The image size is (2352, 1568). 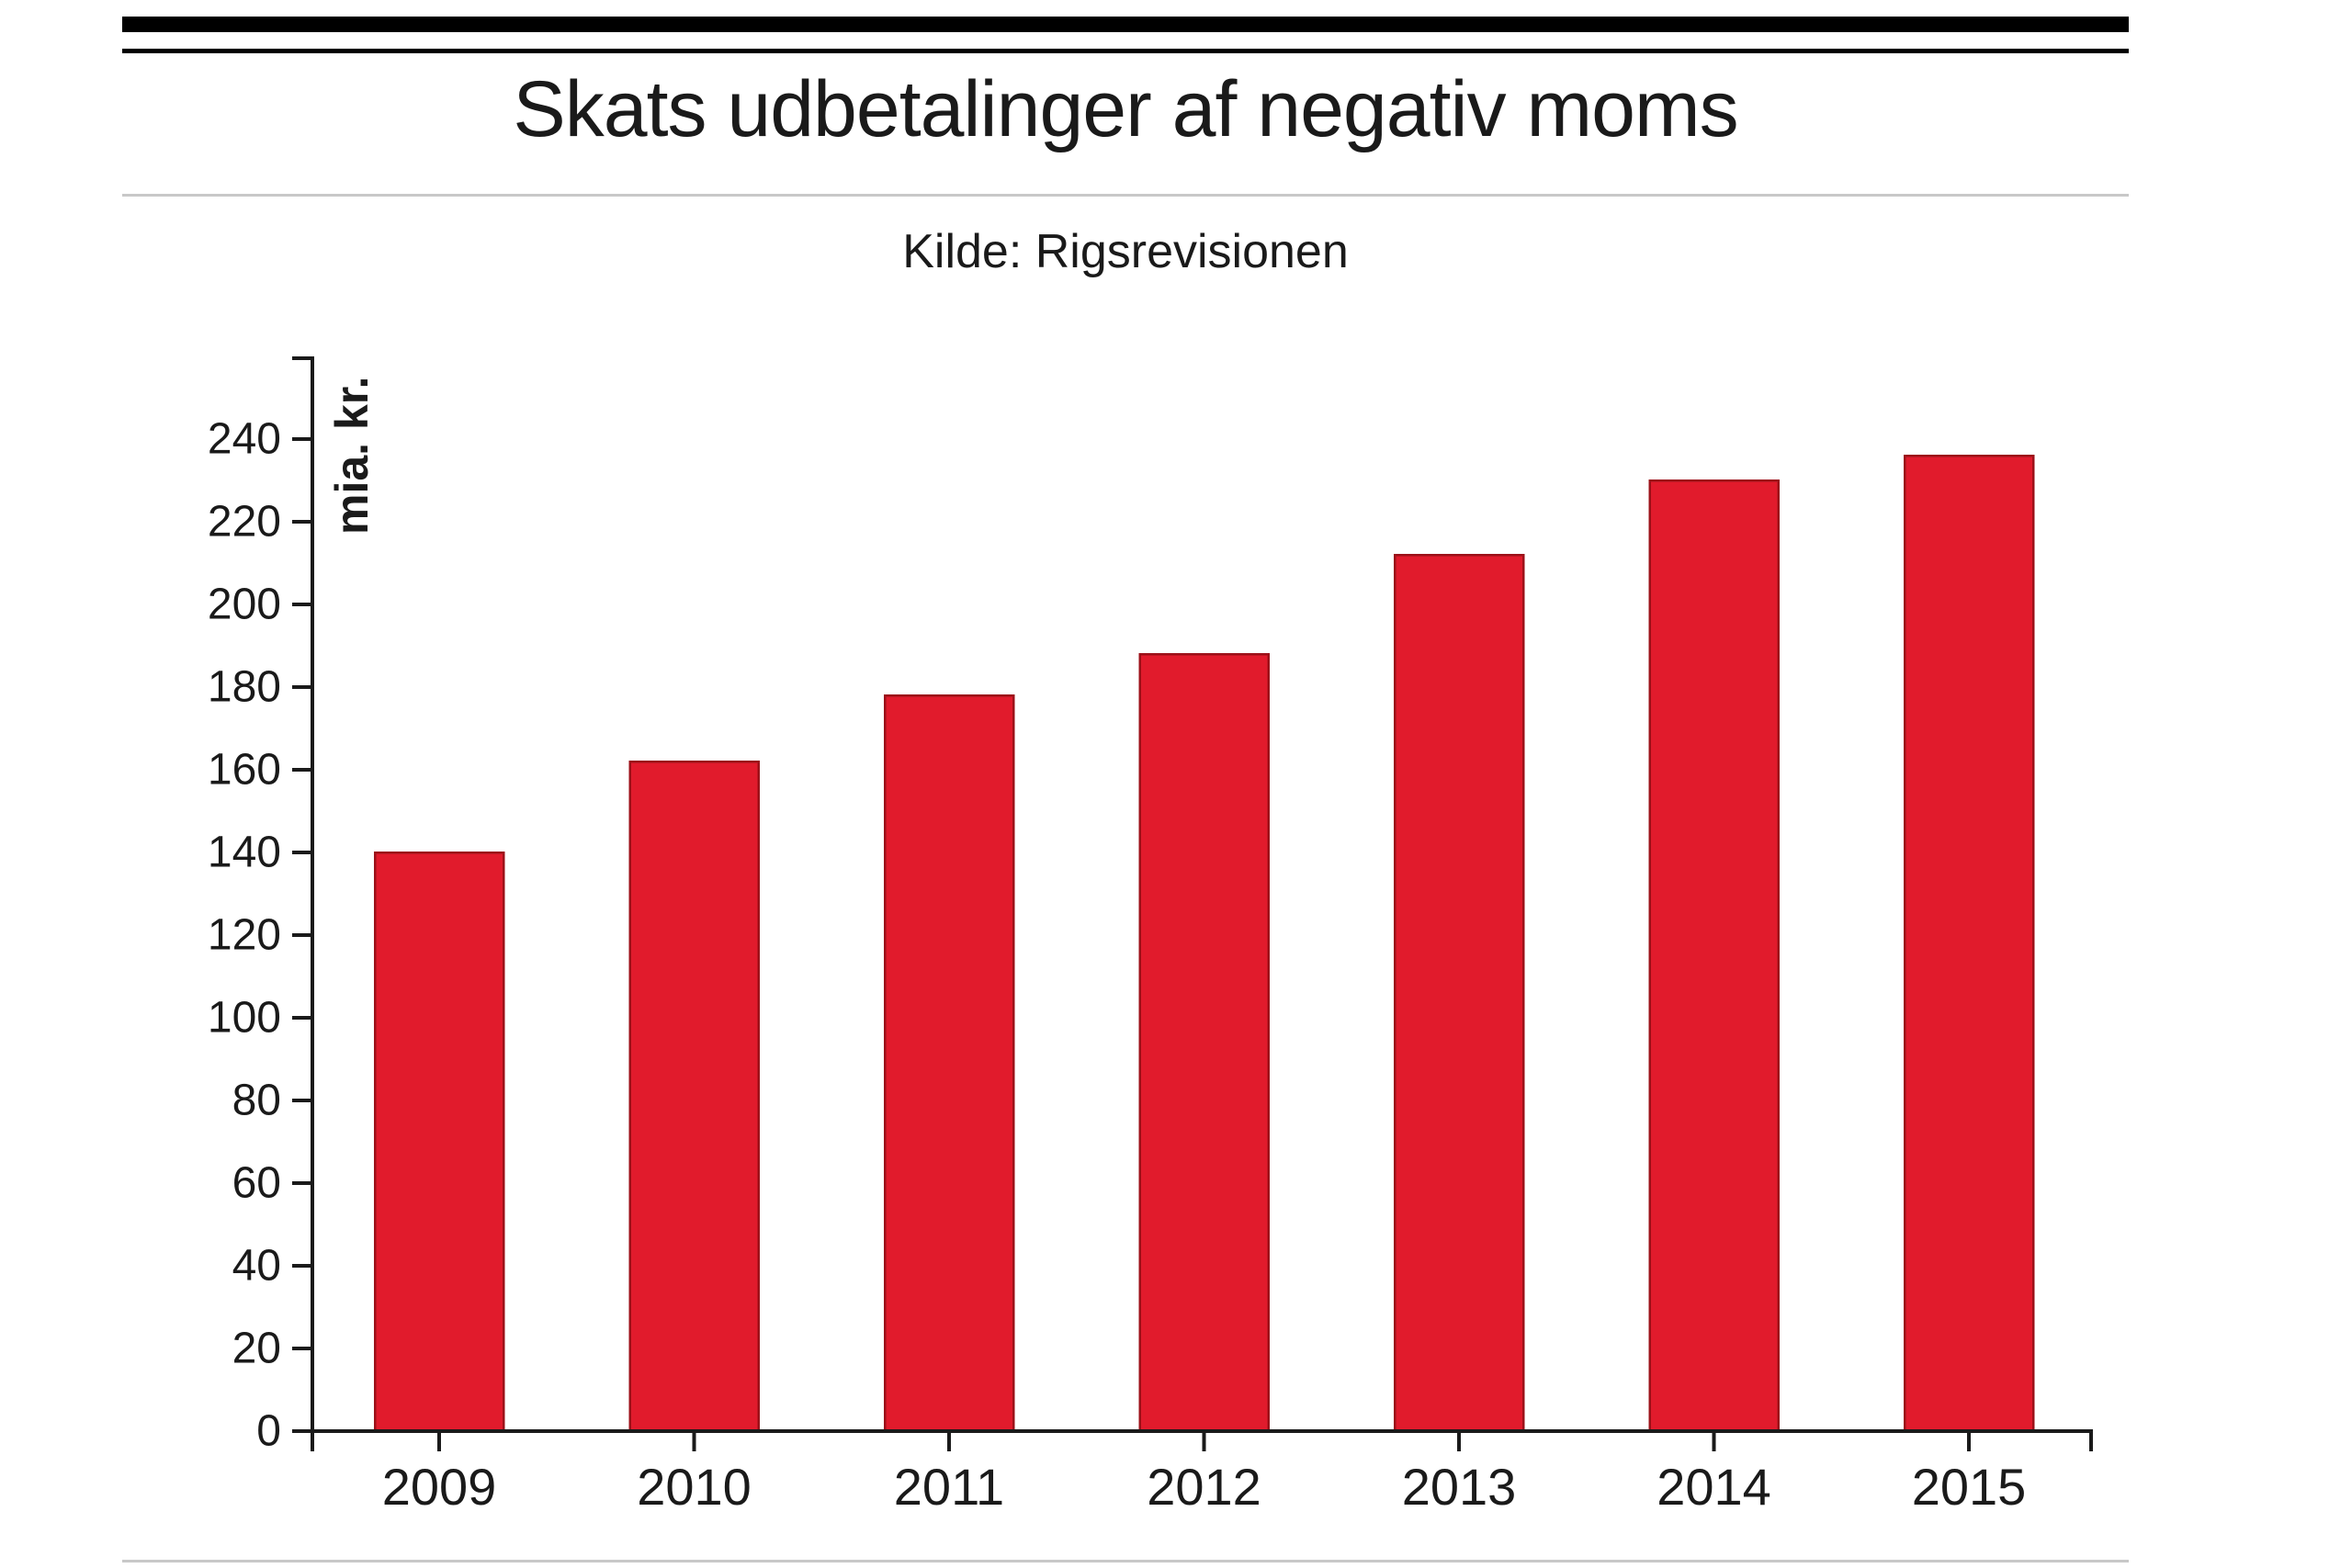 I want to click on y-tick-label: 120, so click(x=245, y=936).